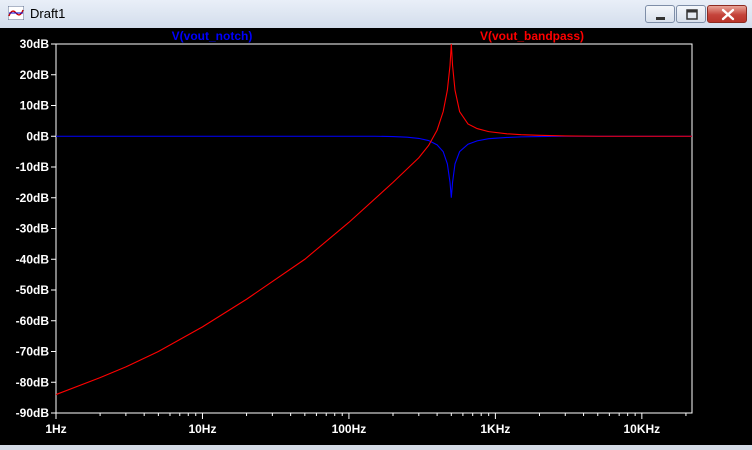  Describe the element at coordinates (33, 290) in the screenshot. I see `y-tick-label: -50dB` at that location.